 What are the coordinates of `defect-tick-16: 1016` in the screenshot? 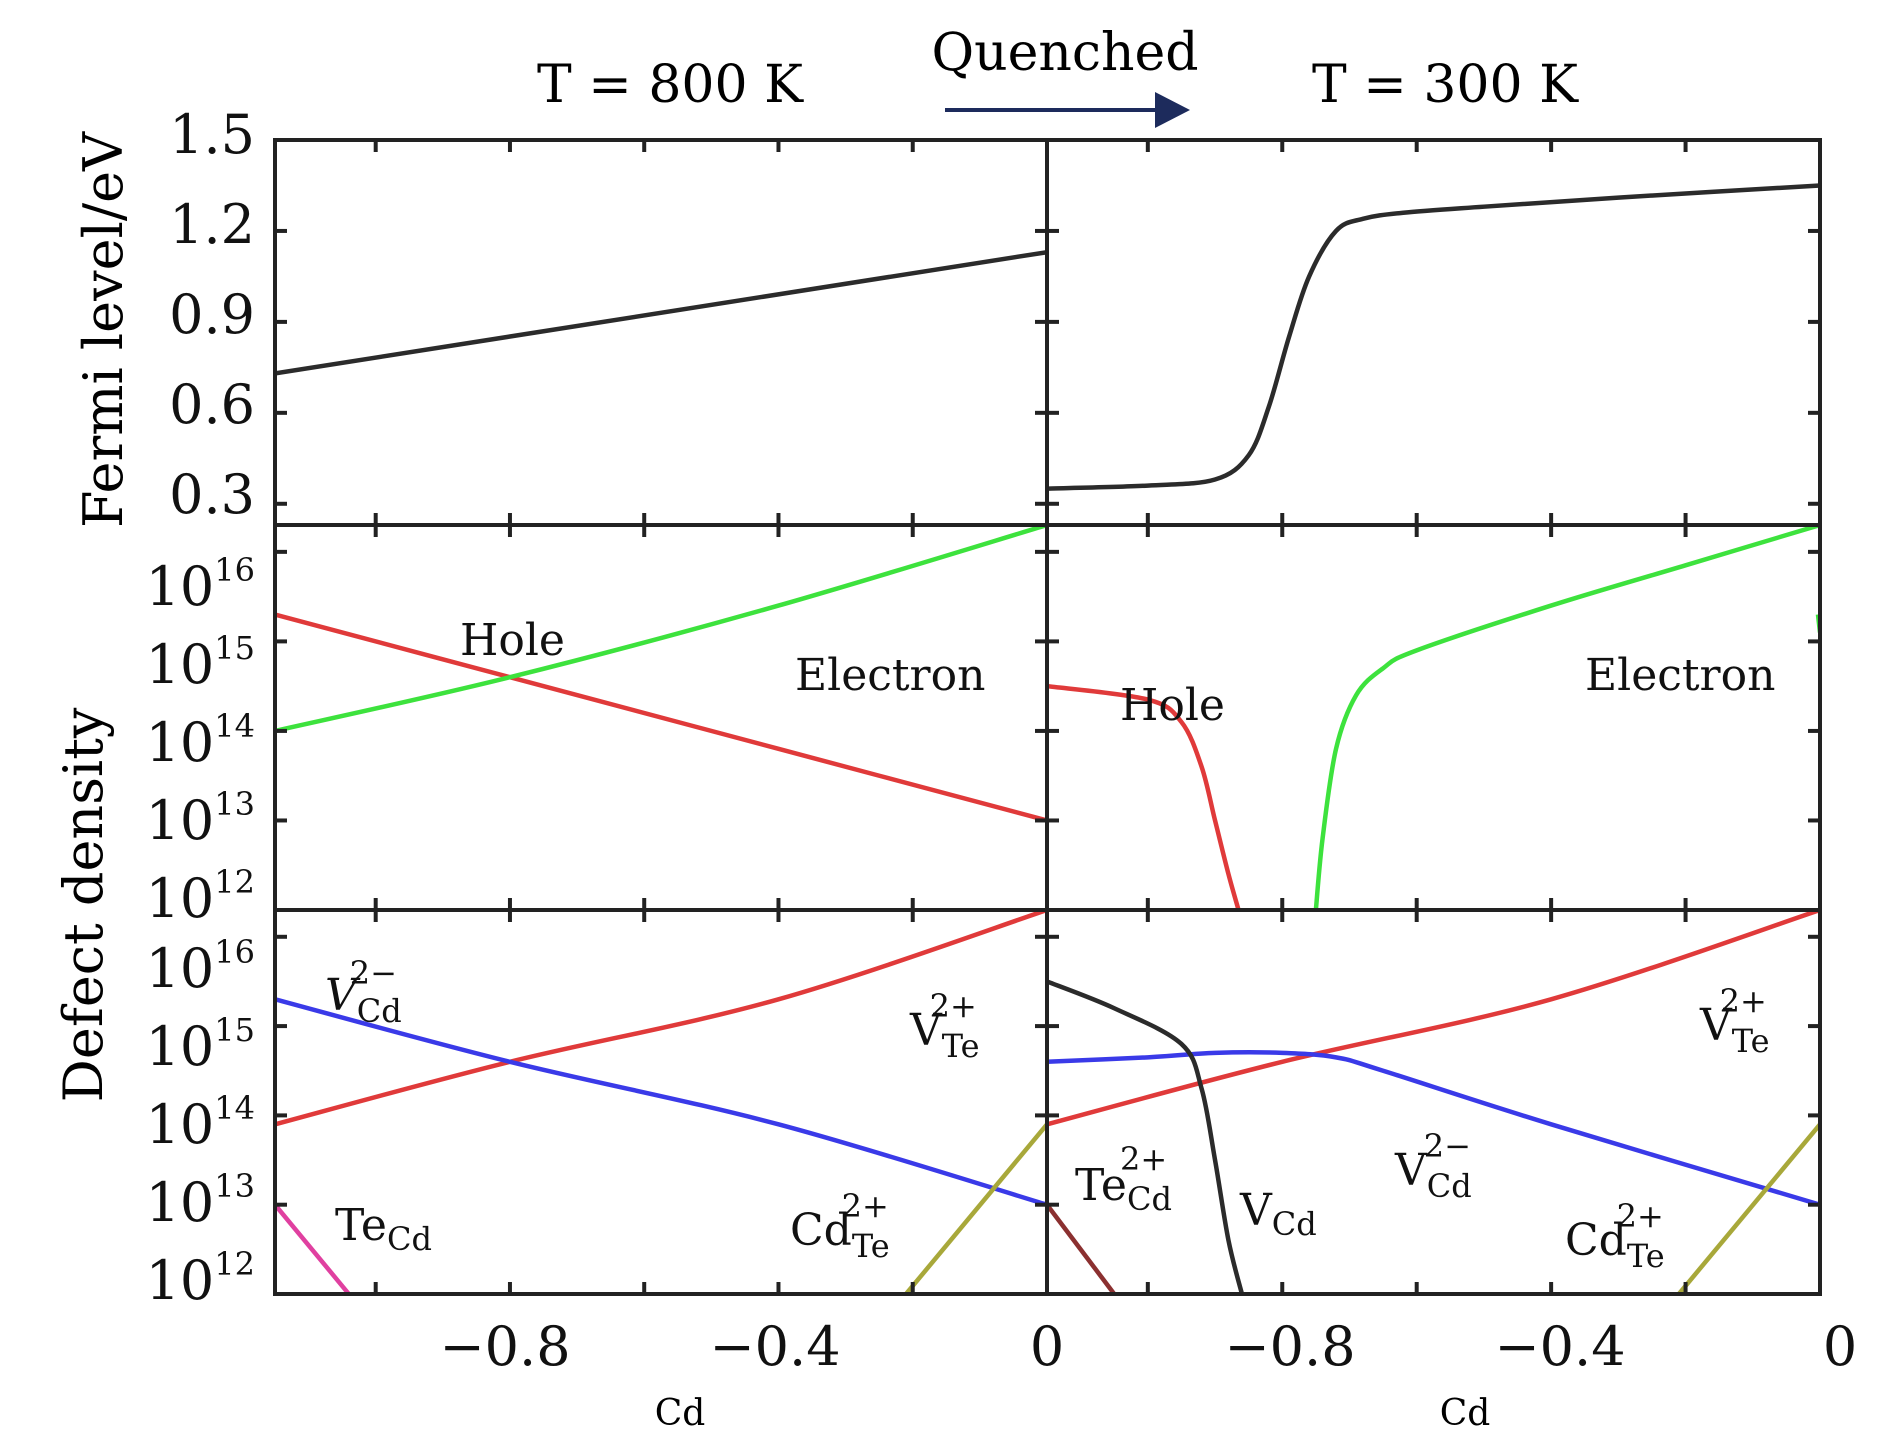 It's located at (200, 966).